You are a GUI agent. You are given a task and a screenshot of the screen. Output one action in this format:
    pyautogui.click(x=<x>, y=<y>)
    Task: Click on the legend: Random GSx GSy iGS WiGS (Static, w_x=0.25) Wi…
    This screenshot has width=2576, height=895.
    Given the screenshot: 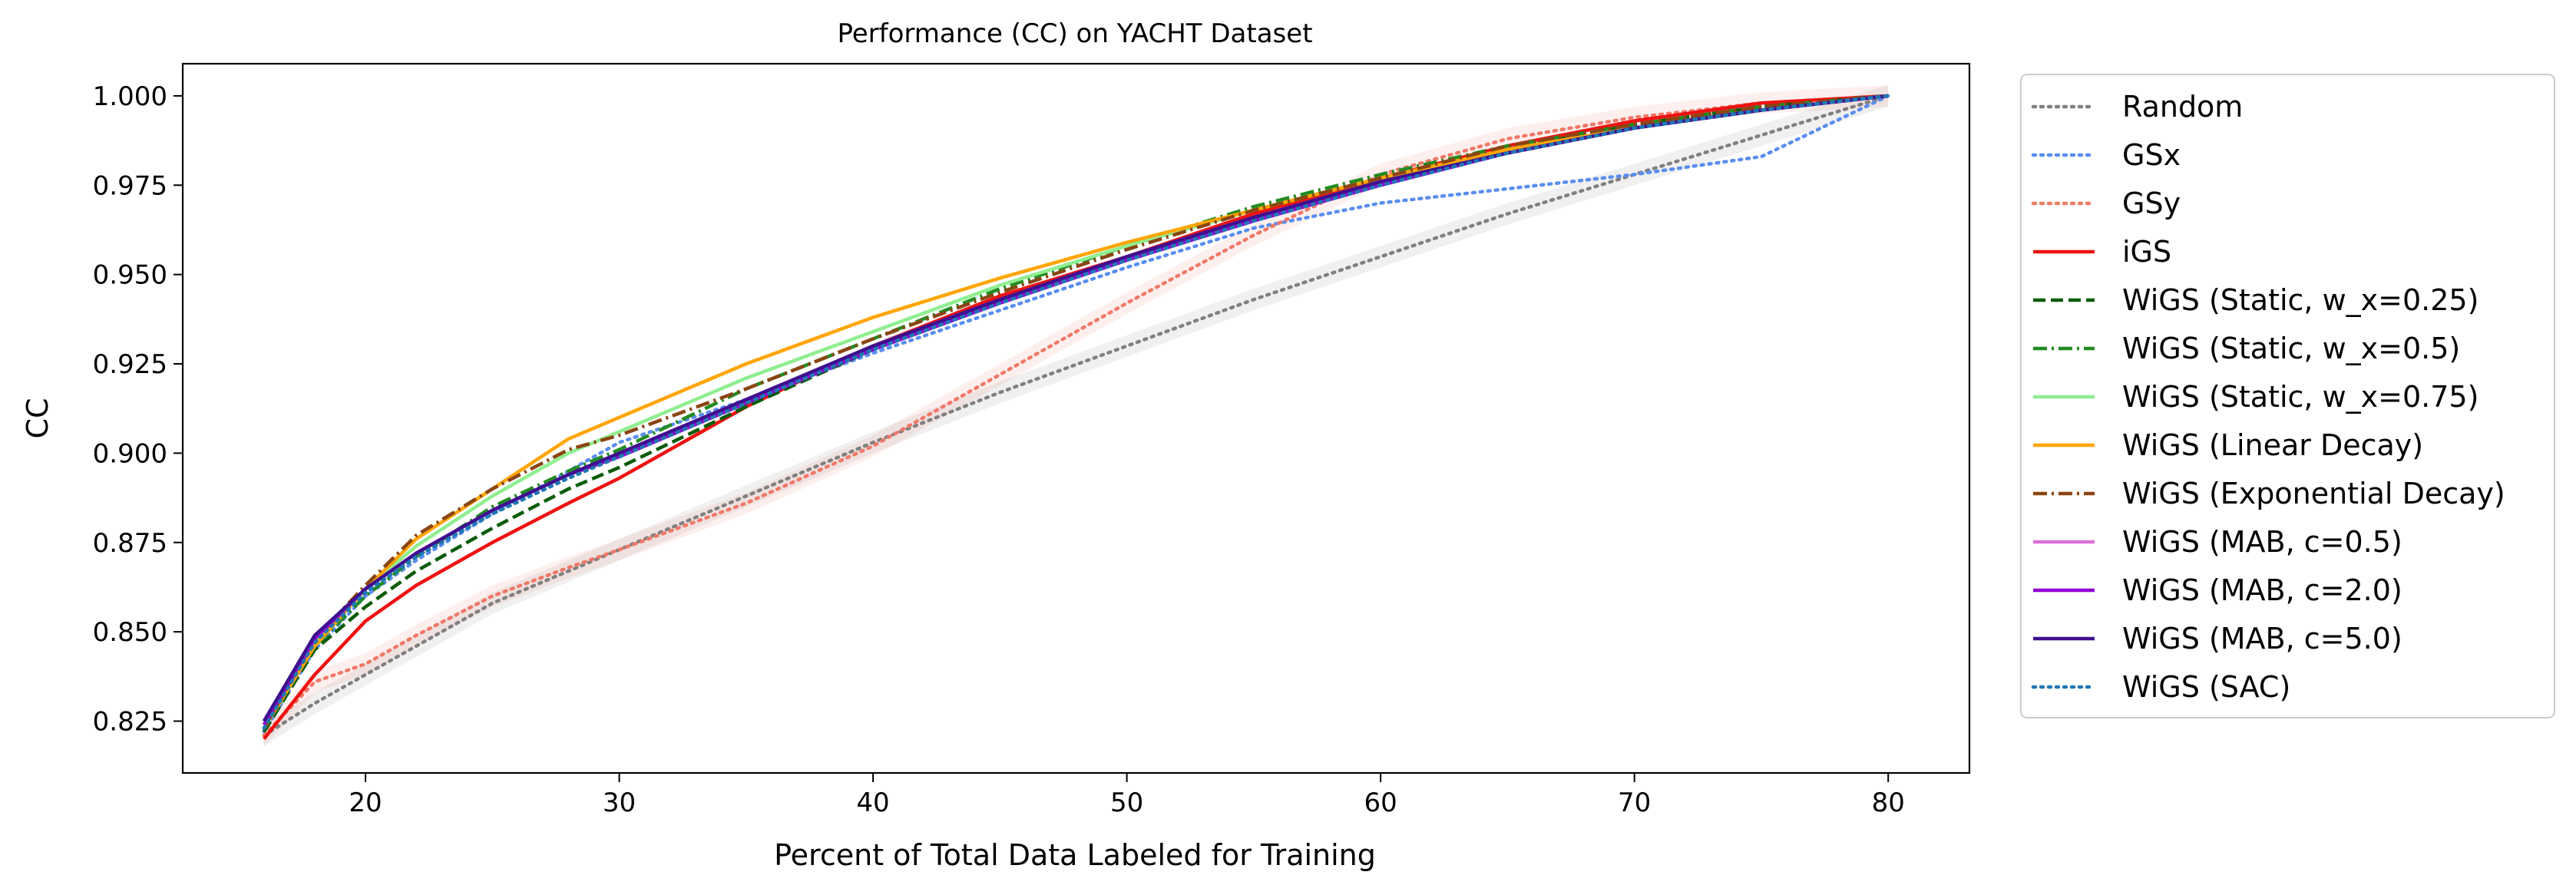 What is the action you would take?
    pyautogui.click(x=2287, y=396)
    